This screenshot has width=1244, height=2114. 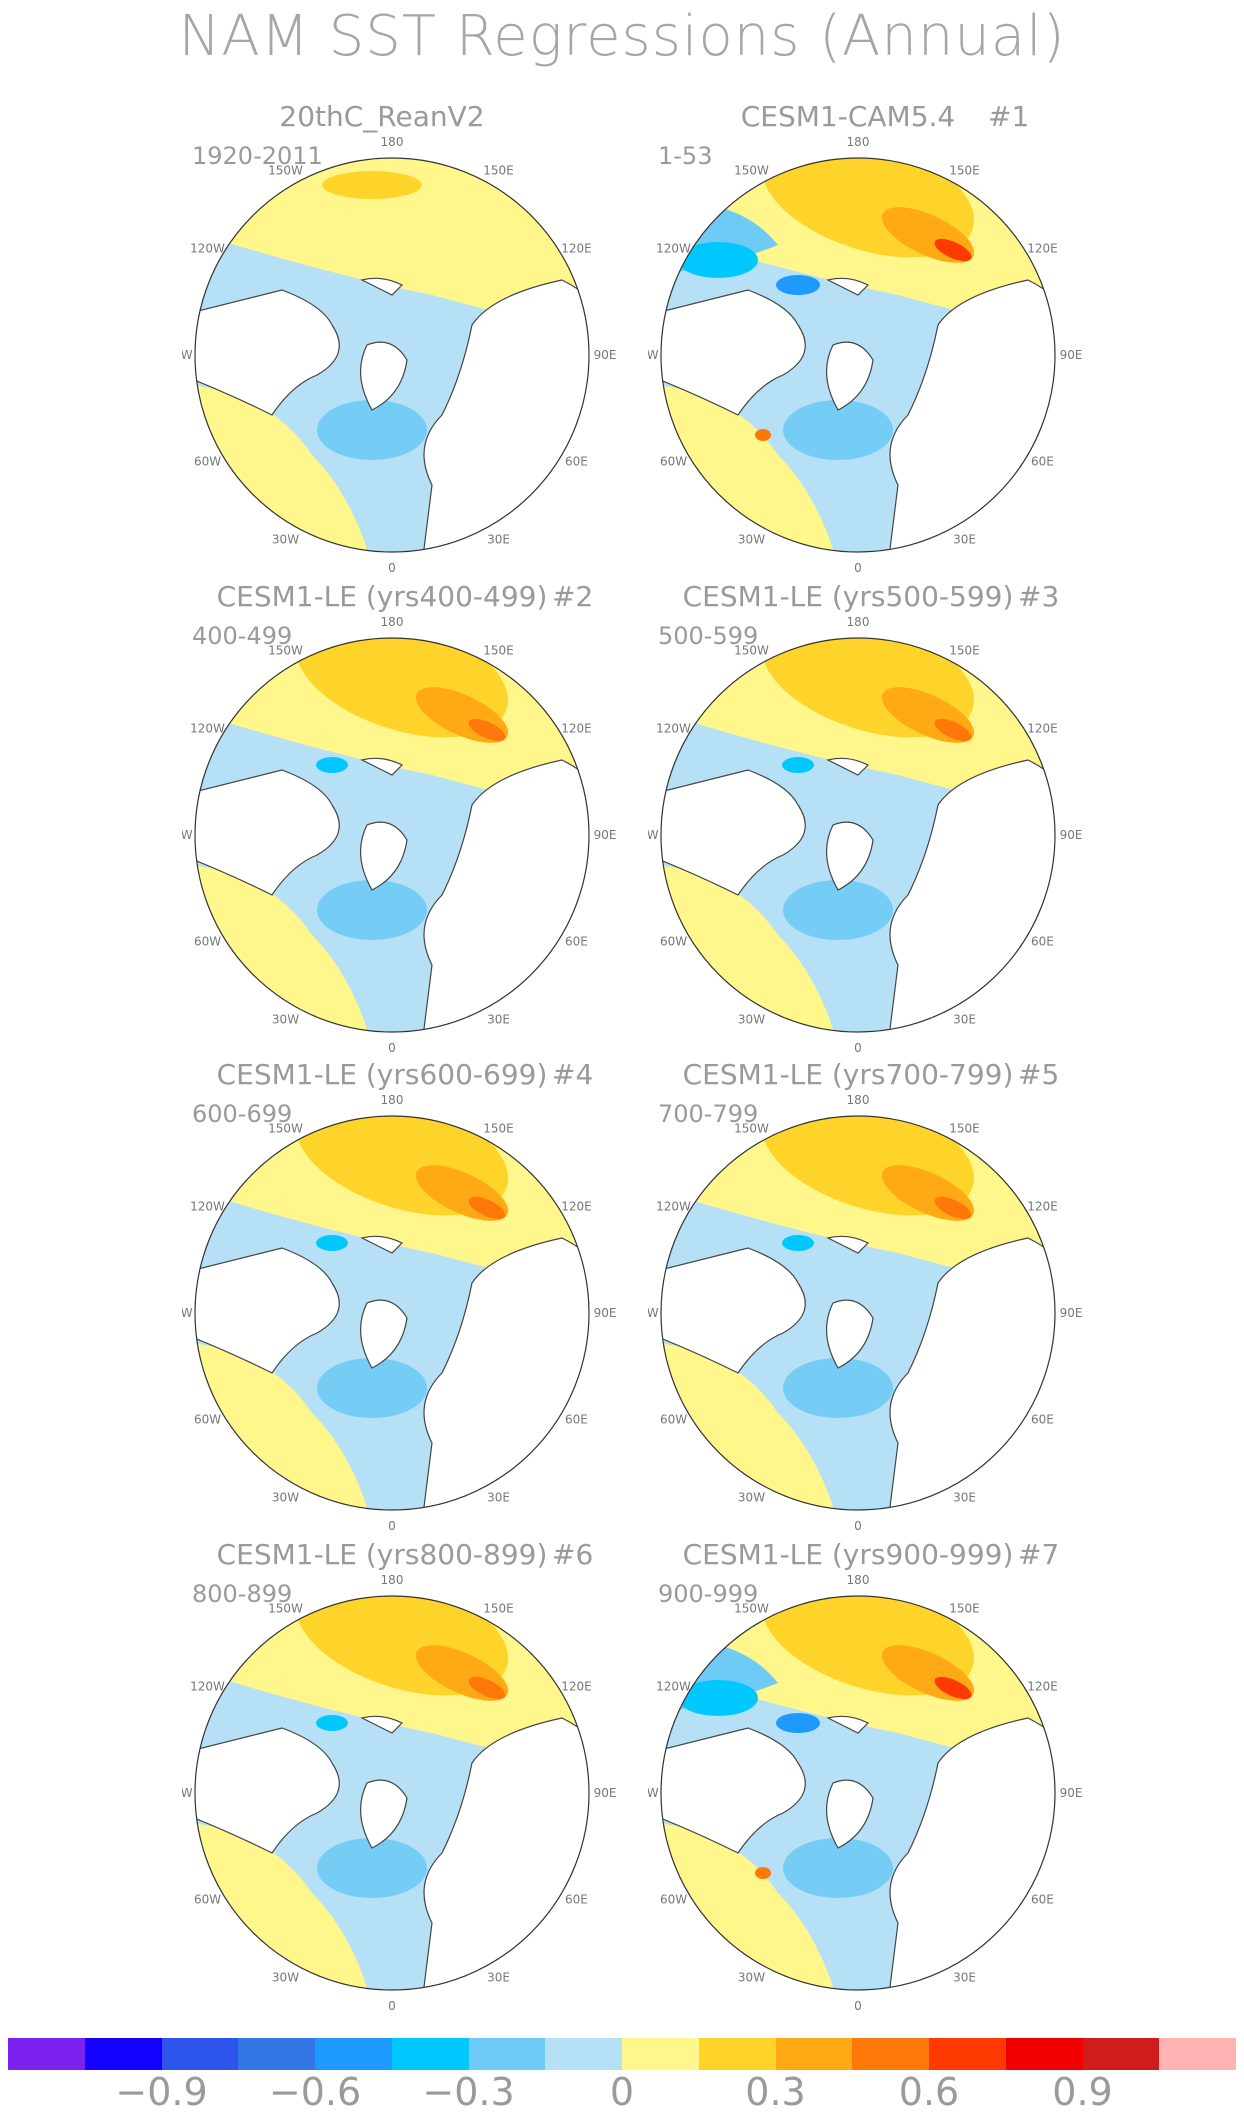 I want to click on panel-years: 500-599, so click(x=708, y=636).